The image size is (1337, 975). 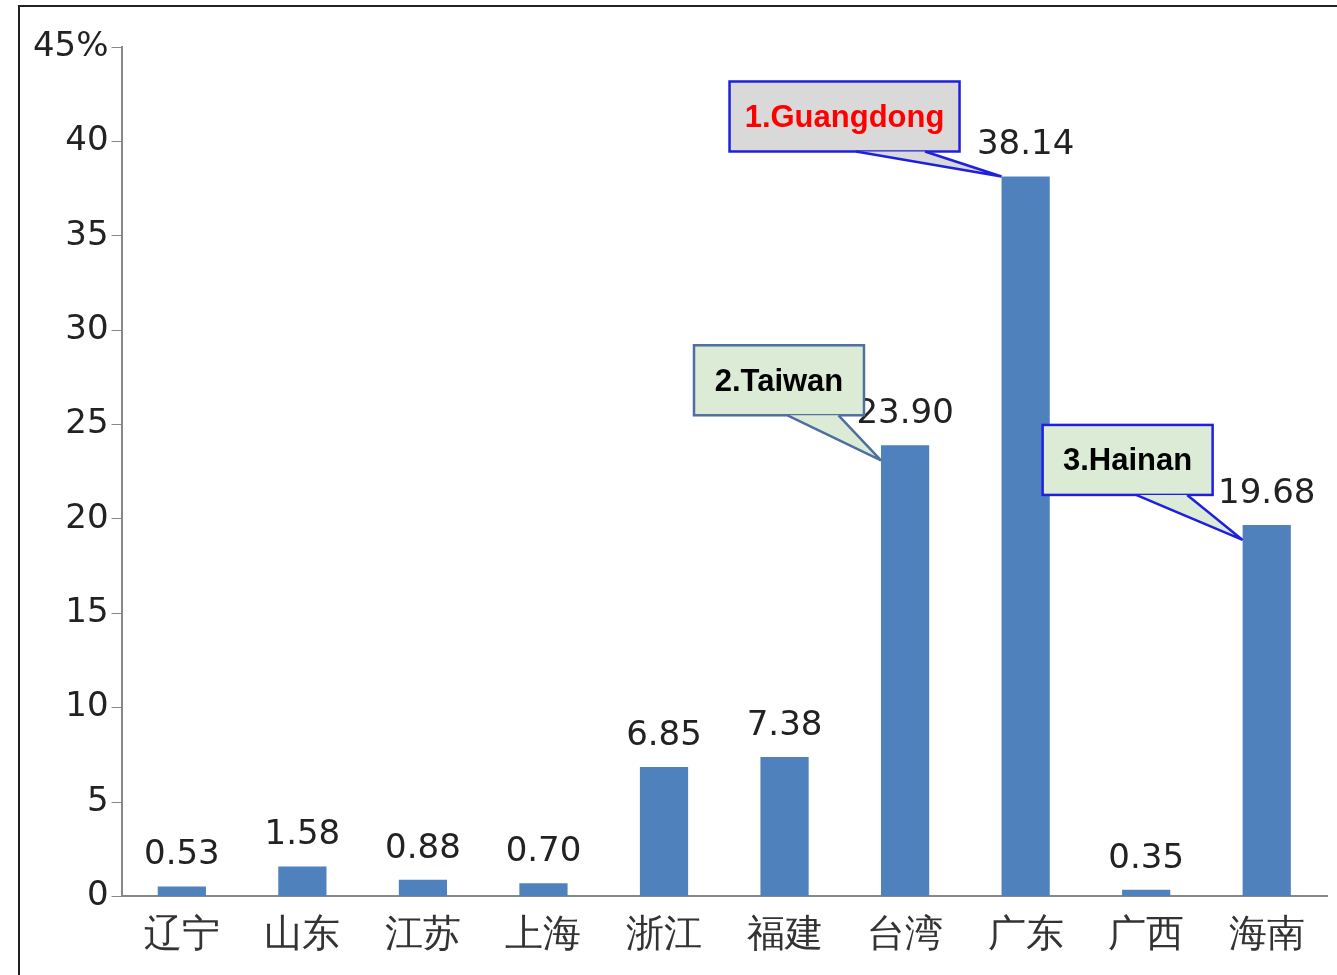 What do you see at coordinates (905, 933) in the screenshot?
I see `x-tick-label: 台湾` at bounding box center [905, 933].